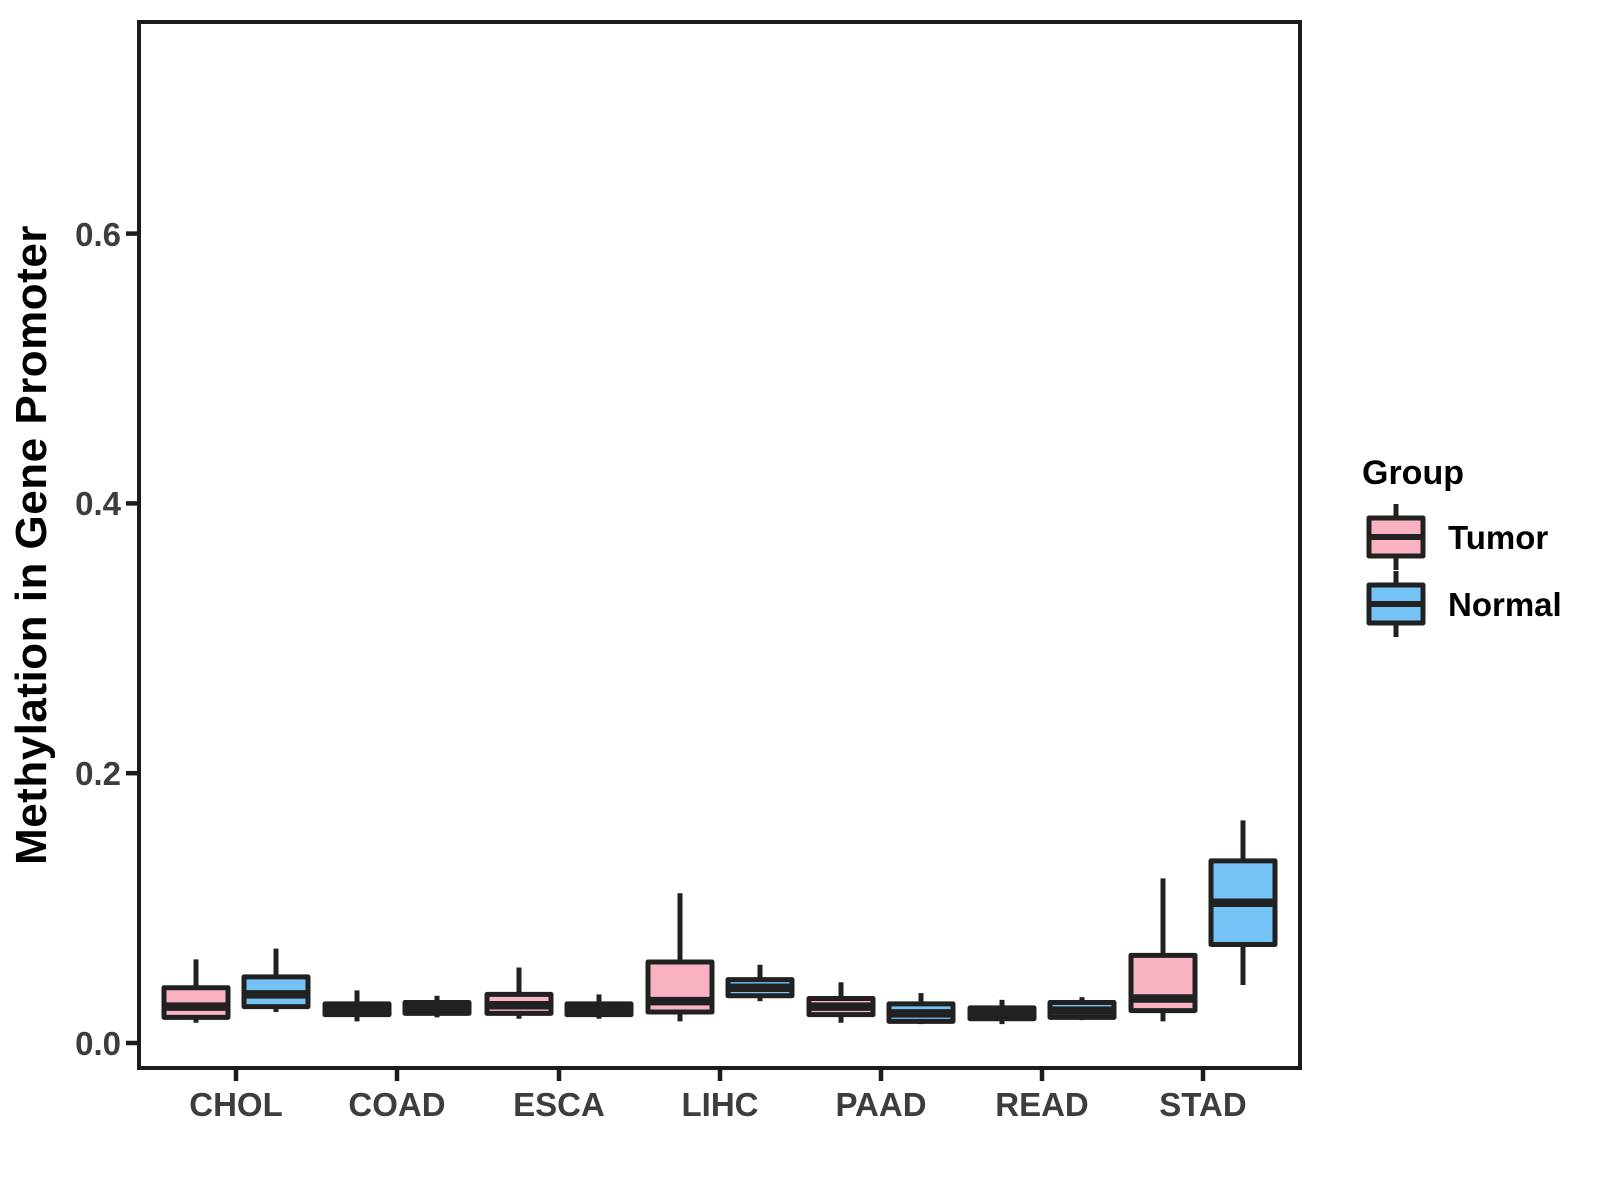 The image size is (1600, 1200). What do you see at coordinates (396, 1104) in the screenshot?
I see `x-tick-label-coad: COAD` at bounding box center [396, 1104].